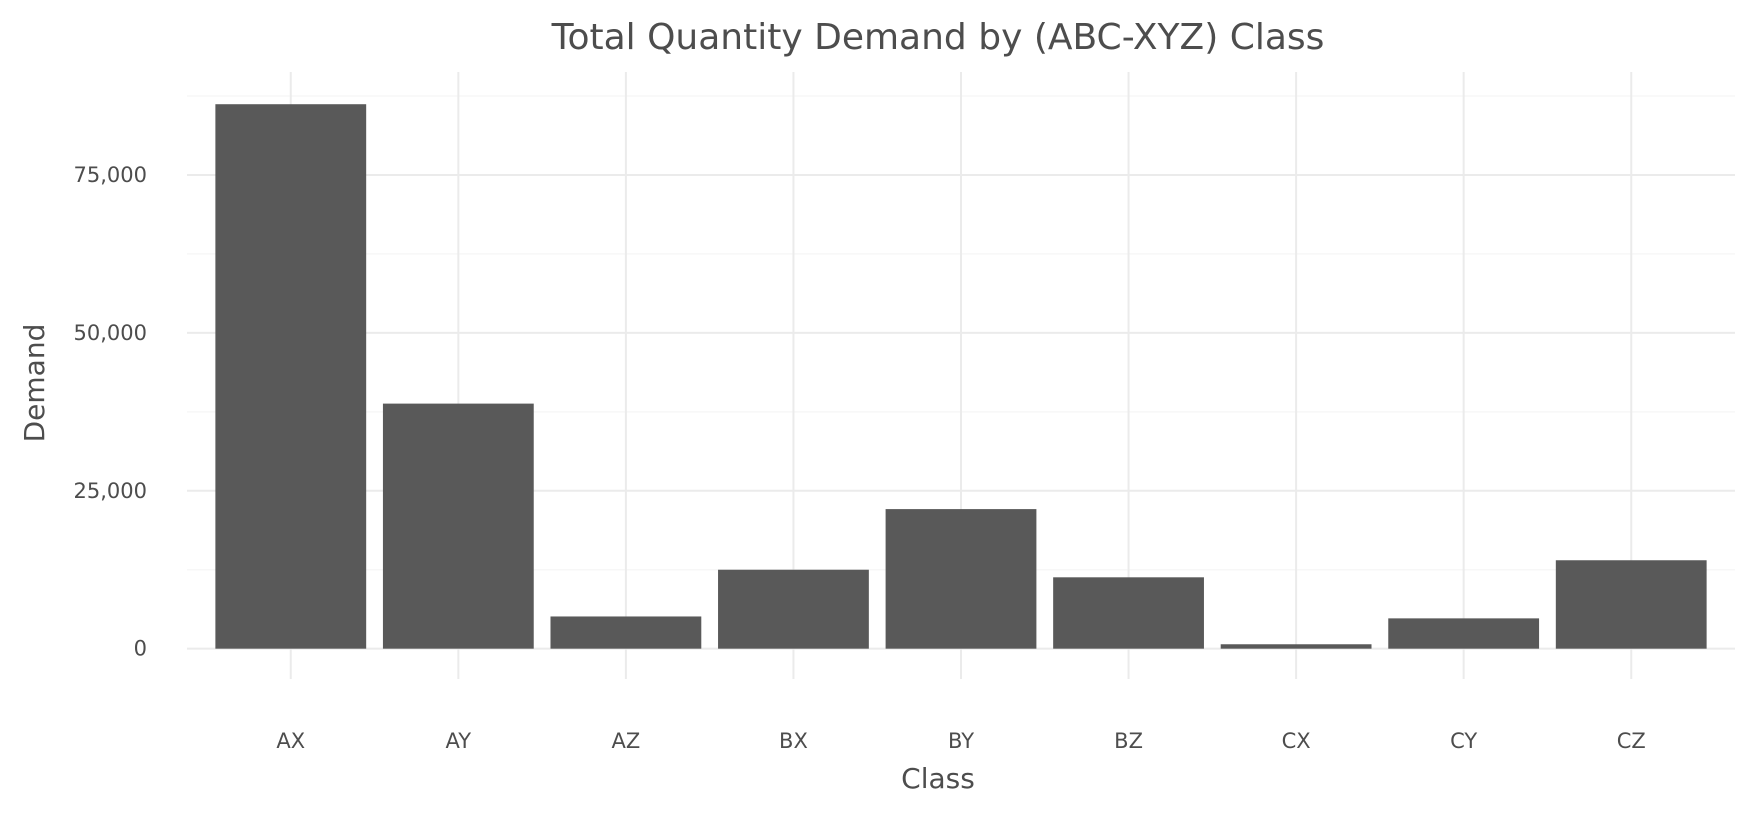  I want to click on bar-cx, so click(1296, 646).